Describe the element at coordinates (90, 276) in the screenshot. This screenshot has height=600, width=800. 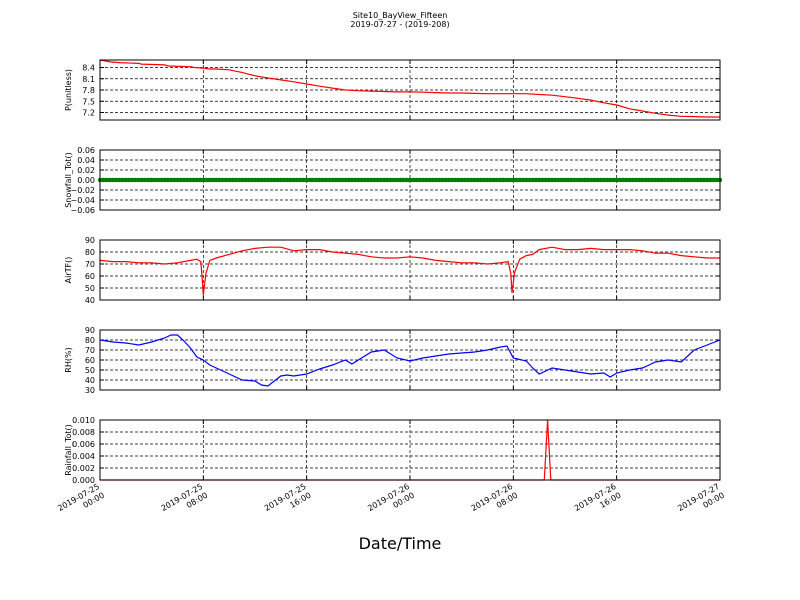
I see `y-tick-label: 60` at that location.